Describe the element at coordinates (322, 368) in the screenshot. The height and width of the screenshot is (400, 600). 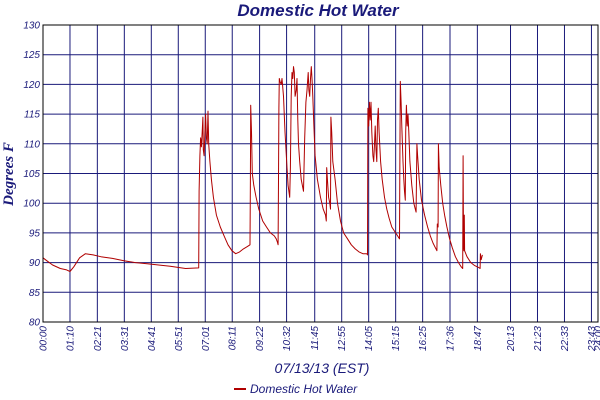
I see `x-axis-label: 07/13/13 (EST)` at that location.